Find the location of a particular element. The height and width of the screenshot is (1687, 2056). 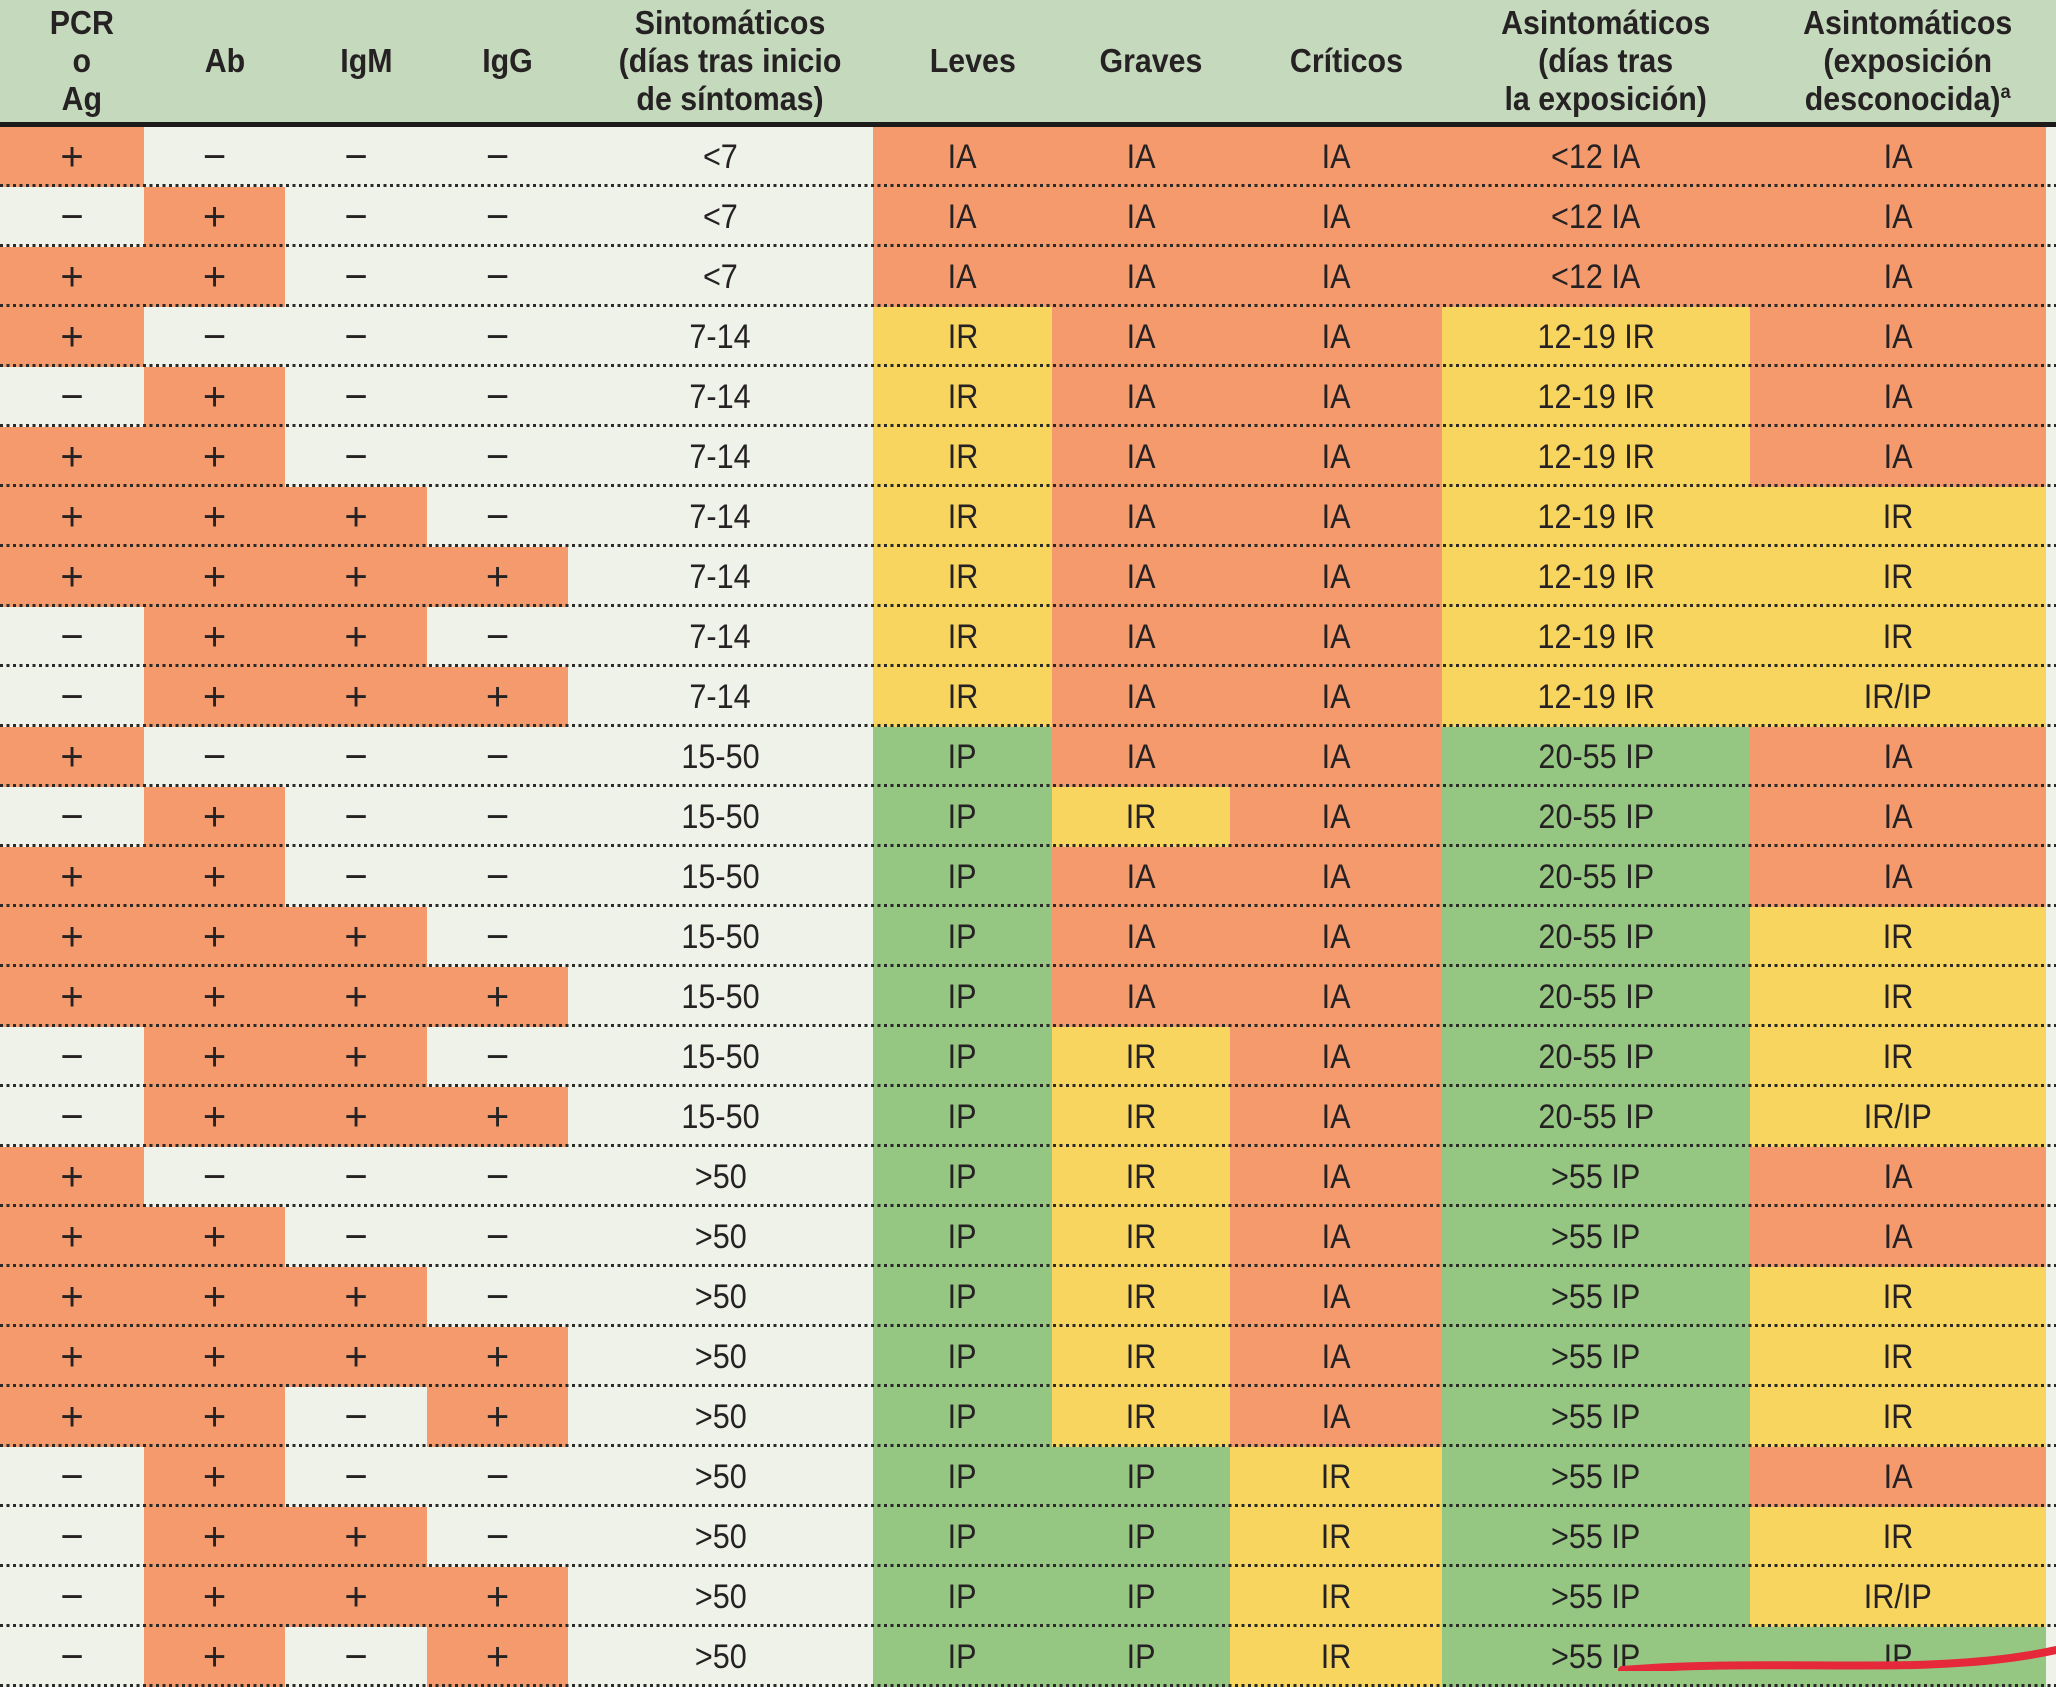

table-row: + + + − 7-14 IR IA IA 12-19 IR IR is located at coordinates (1028, 517).